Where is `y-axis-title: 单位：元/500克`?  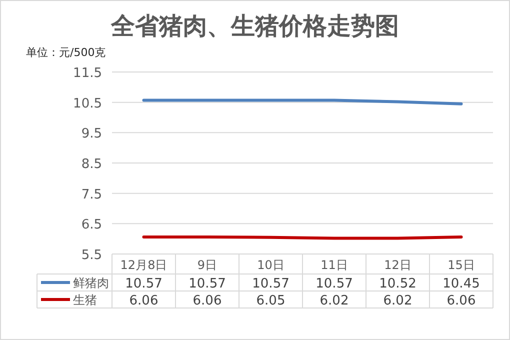 y-axis-title: 单位：元/500克 is located at coordinates (66, 52).